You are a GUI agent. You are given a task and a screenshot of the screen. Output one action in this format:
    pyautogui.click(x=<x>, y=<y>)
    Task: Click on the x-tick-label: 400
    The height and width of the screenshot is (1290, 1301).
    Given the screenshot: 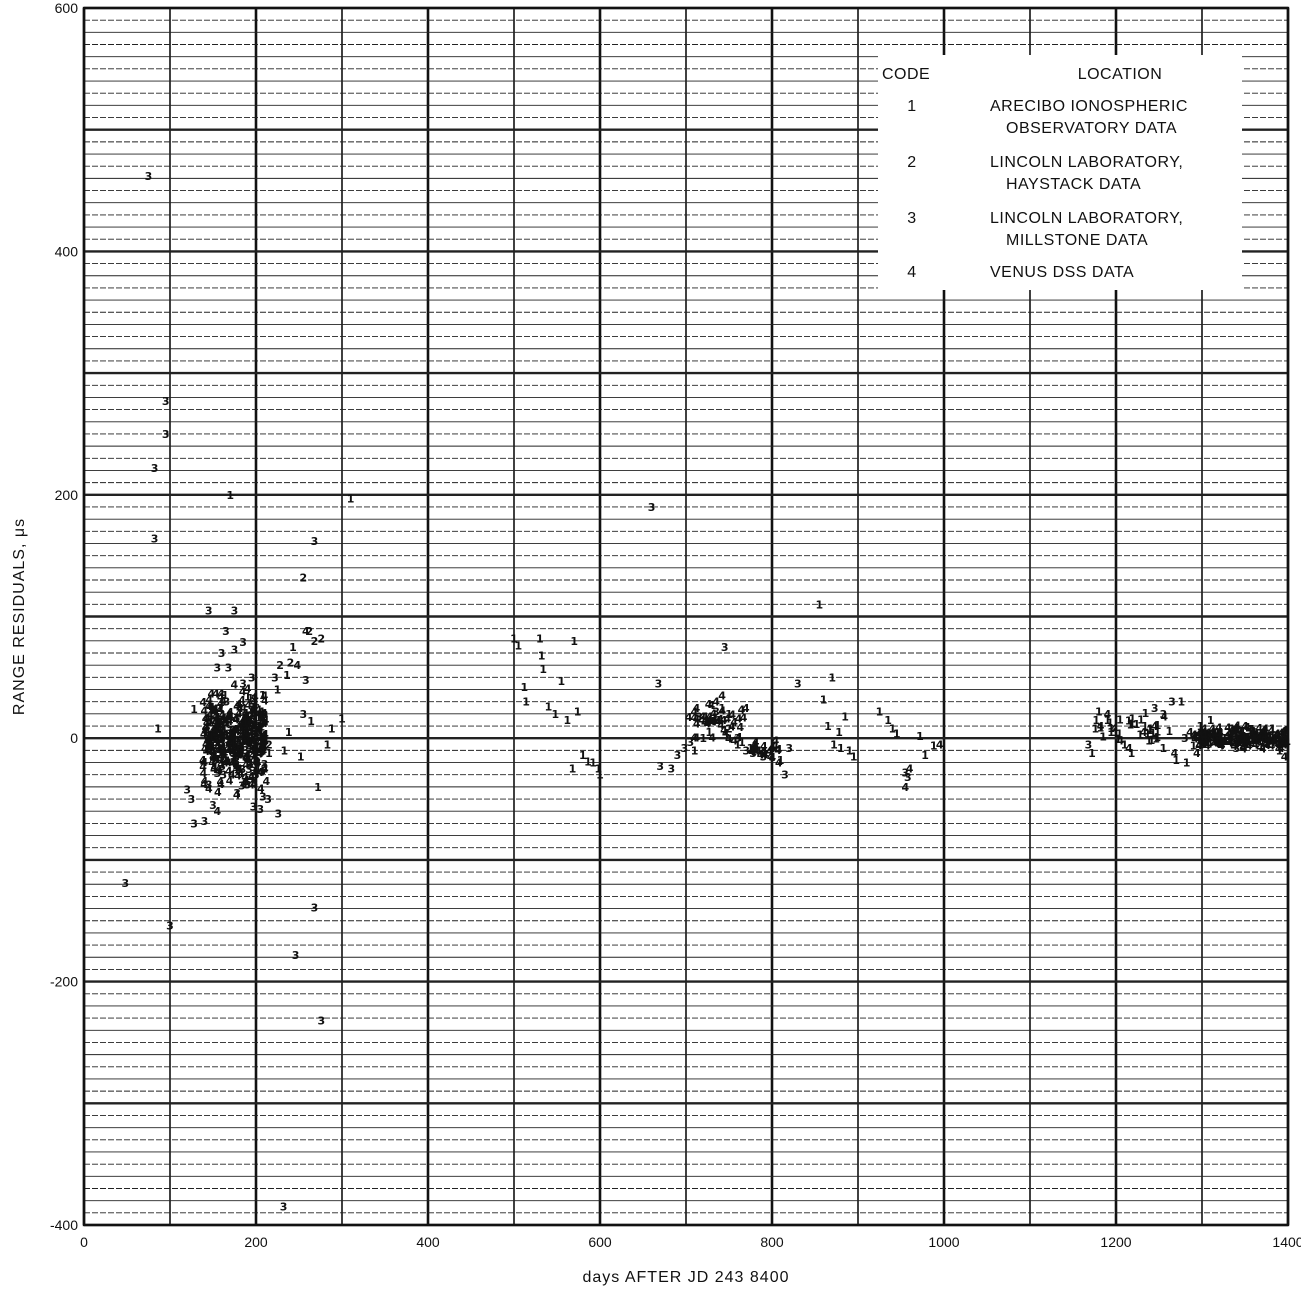 What is the action you would take?
    pyautogui.click(x=428, y=1242)
    